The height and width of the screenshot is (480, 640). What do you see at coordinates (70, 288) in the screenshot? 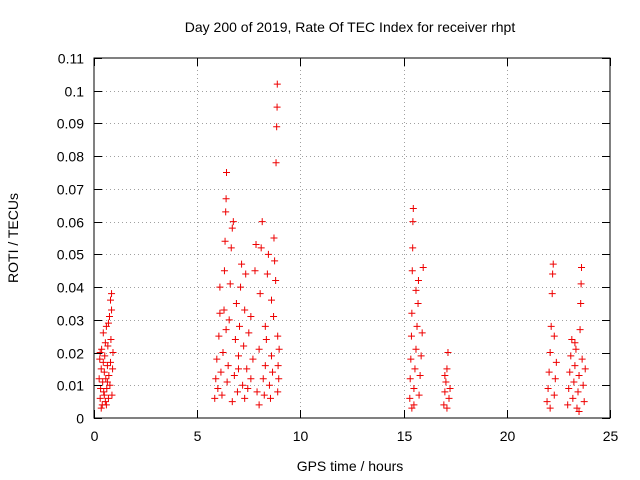
I see `y-tick-label: 0.04` at bounding box center [70, 288].